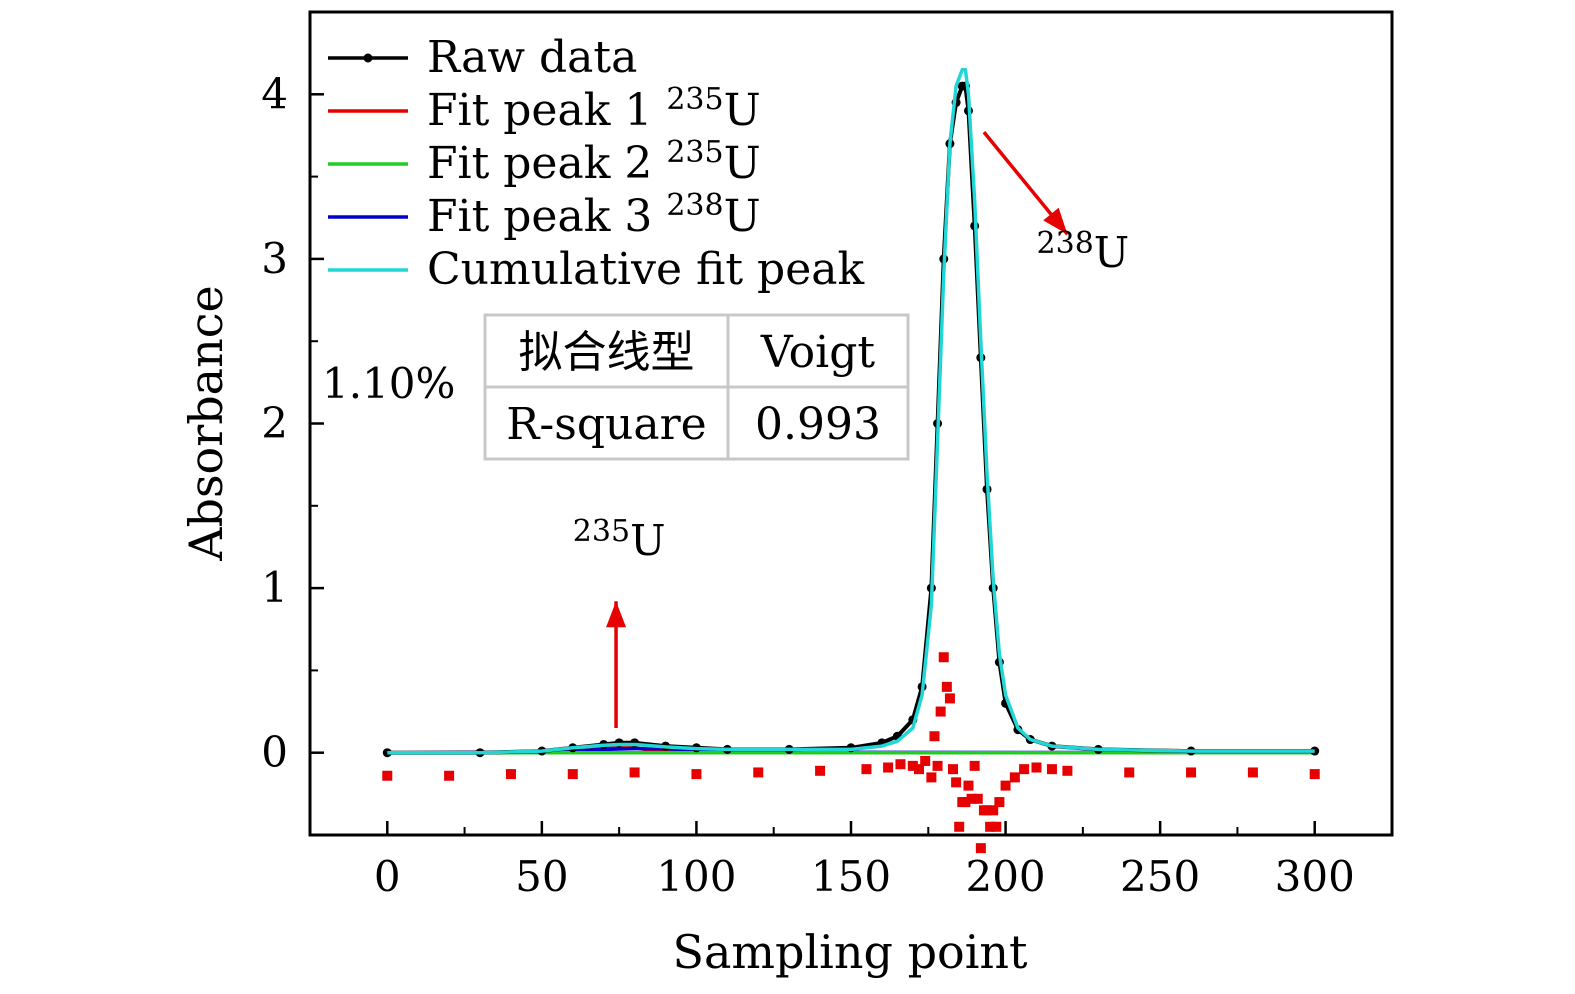  Describe the element at coordinates (206, 423) in the screenshot. I see `y-axis-title: Absorbance` at that location.